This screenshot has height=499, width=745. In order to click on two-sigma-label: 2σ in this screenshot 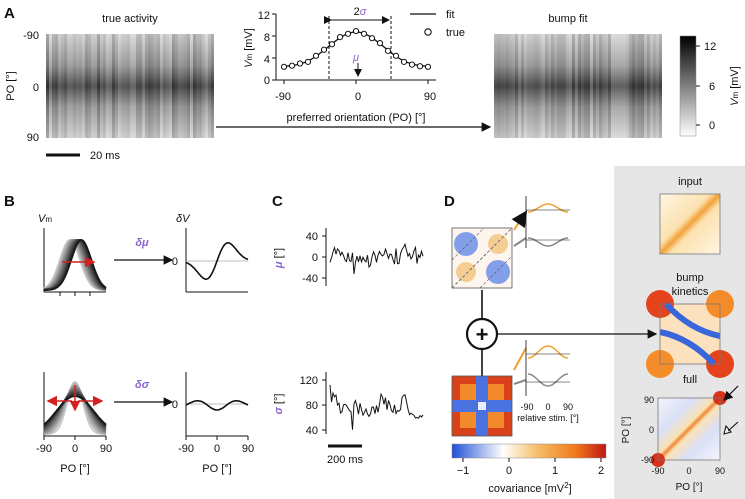, I will do `click(360, 12)`.